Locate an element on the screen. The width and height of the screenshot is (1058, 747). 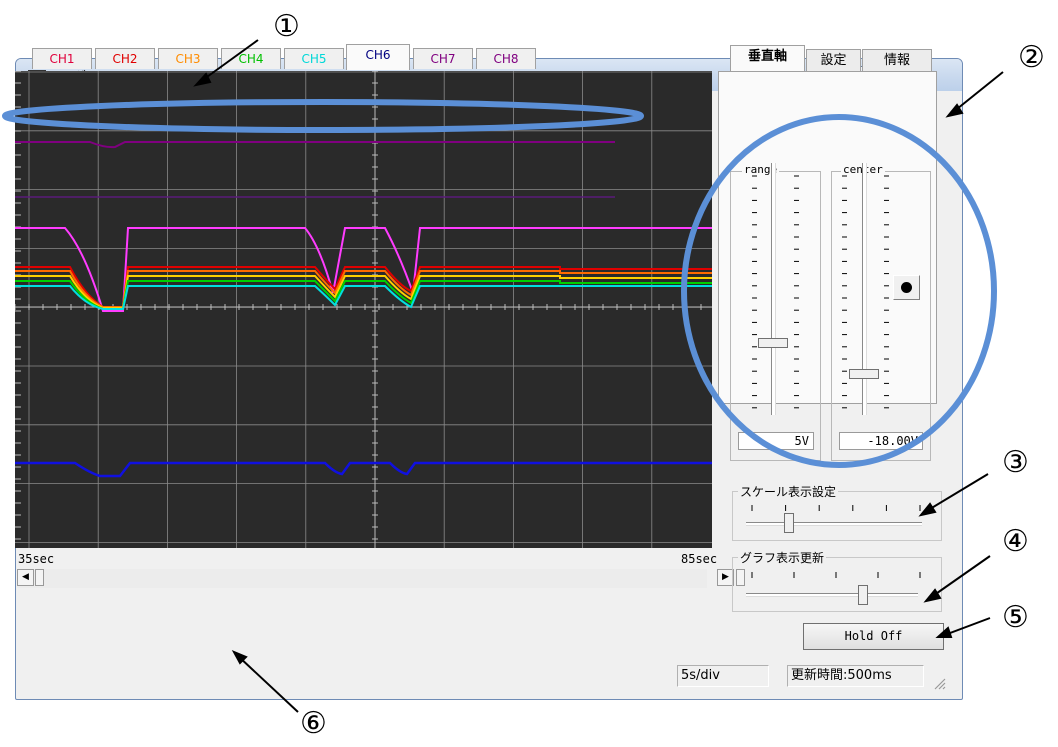
tab-ch5: CH5 is located at coordinates (314, 58).